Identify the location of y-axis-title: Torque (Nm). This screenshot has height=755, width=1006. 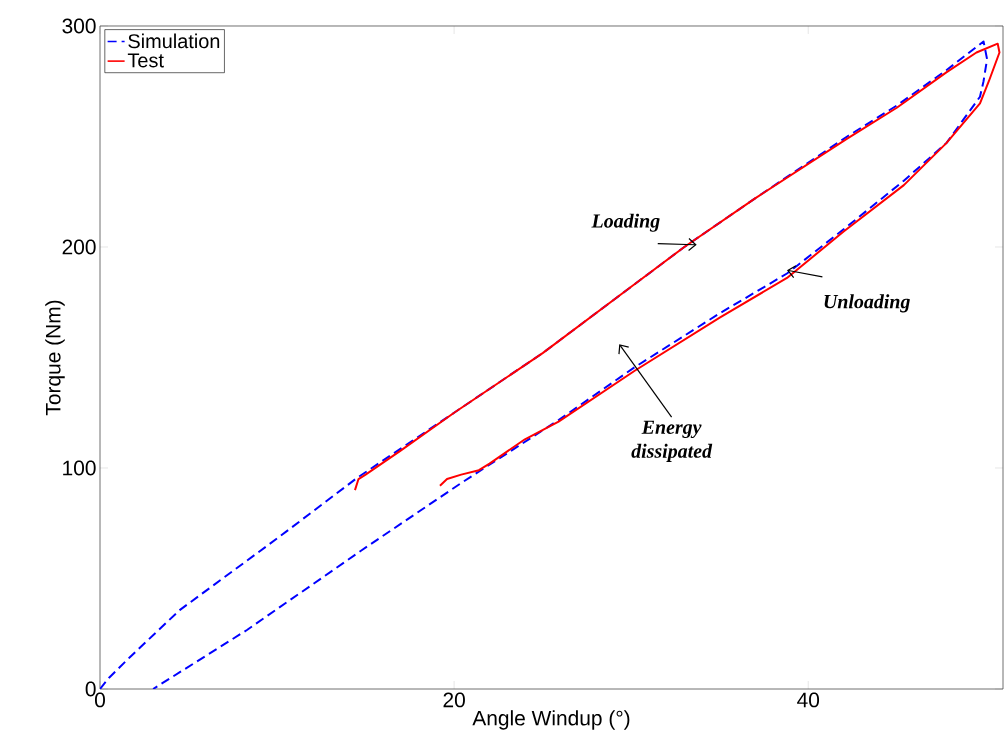
(55, 358).